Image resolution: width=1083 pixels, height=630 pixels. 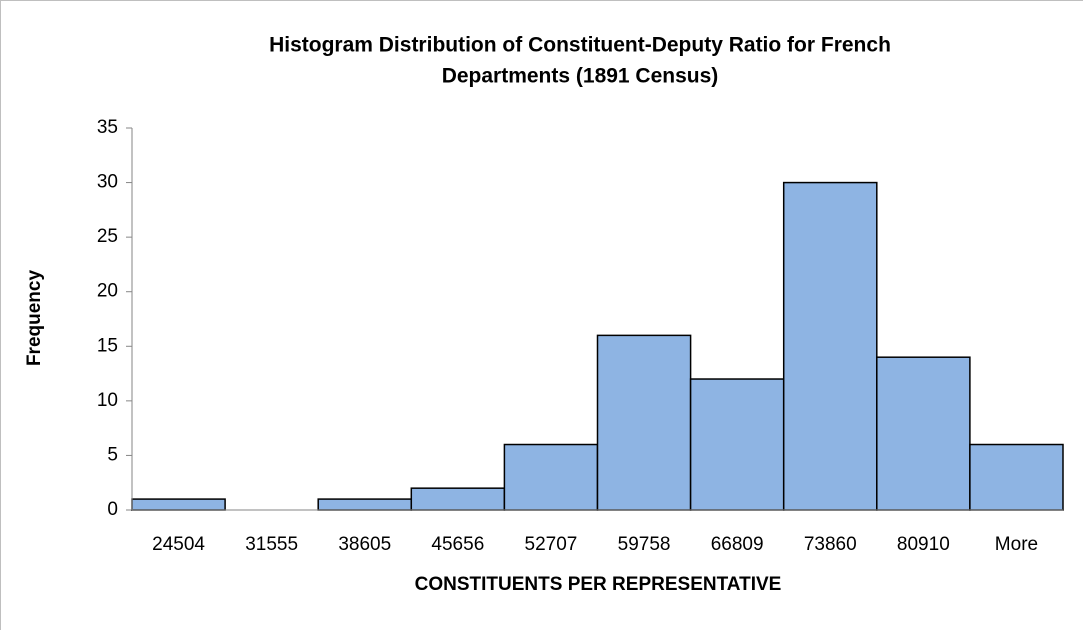 I want to click on y-tick-label: 0, so click(x=112, y=509).